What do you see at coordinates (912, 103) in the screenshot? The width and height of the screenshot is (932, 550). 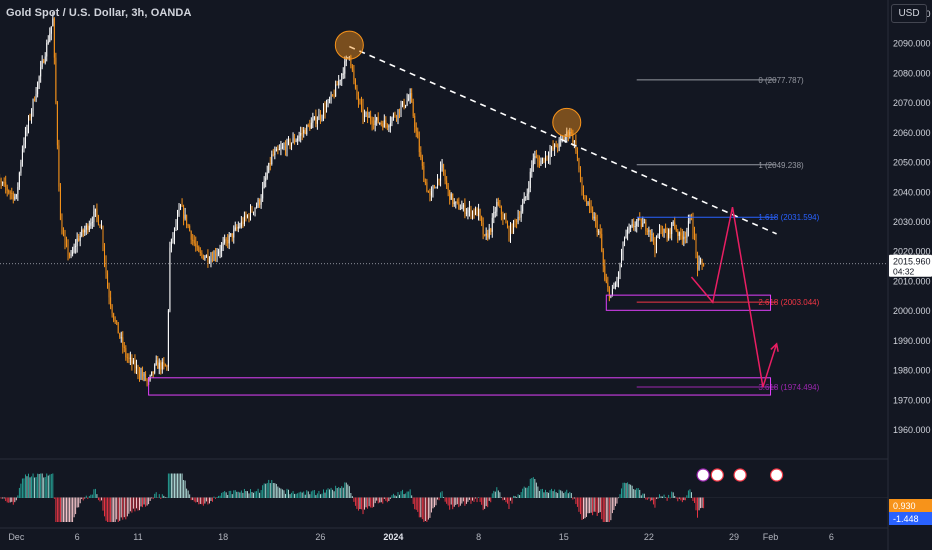 I see `price-tick-label: 2070.000` at bounding box center [912, 103].